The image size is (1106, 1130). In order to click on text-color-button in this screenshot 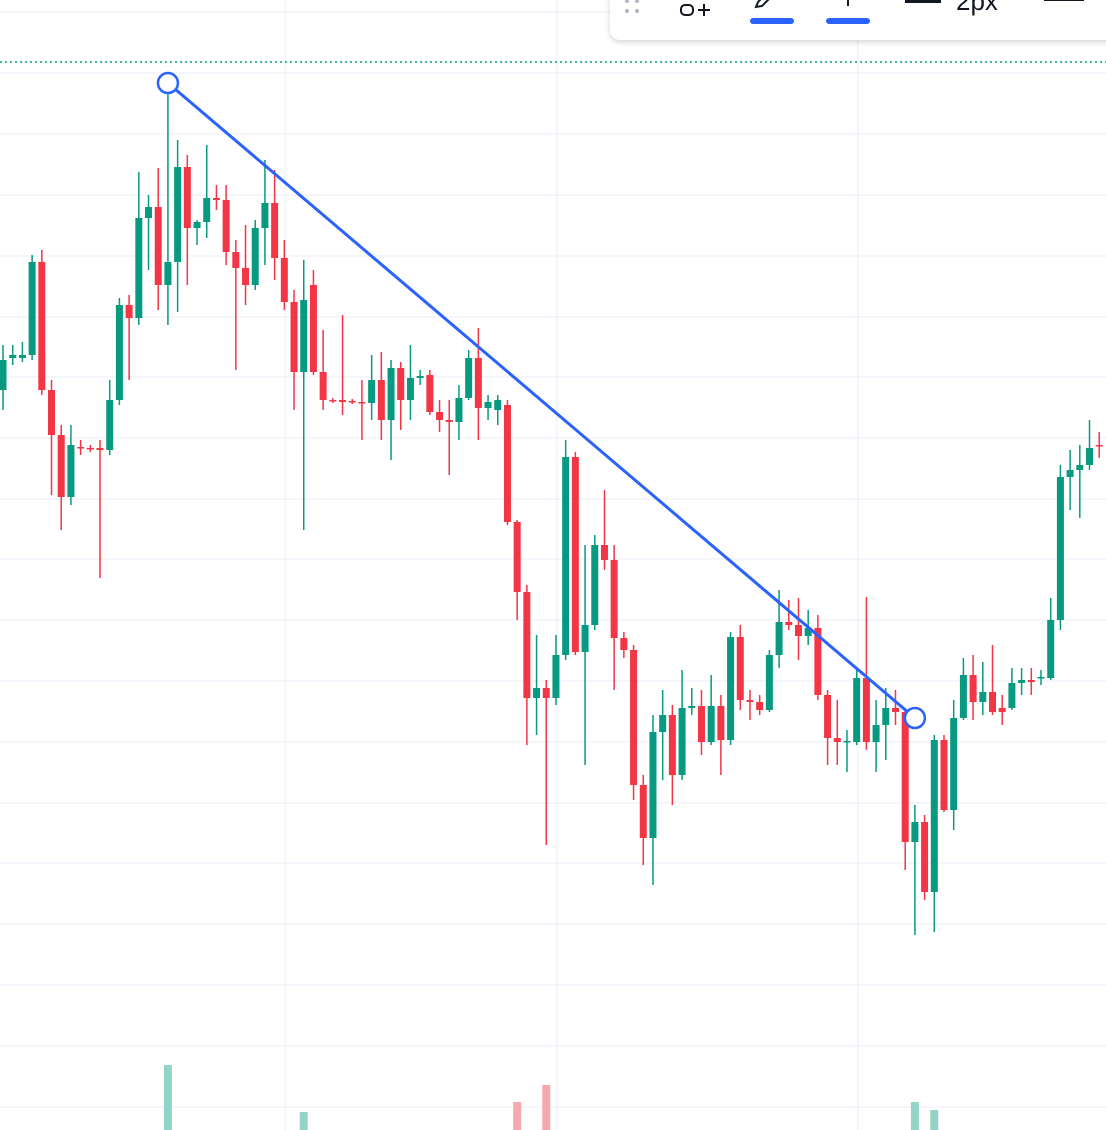, I will do `click(848, 12)`.